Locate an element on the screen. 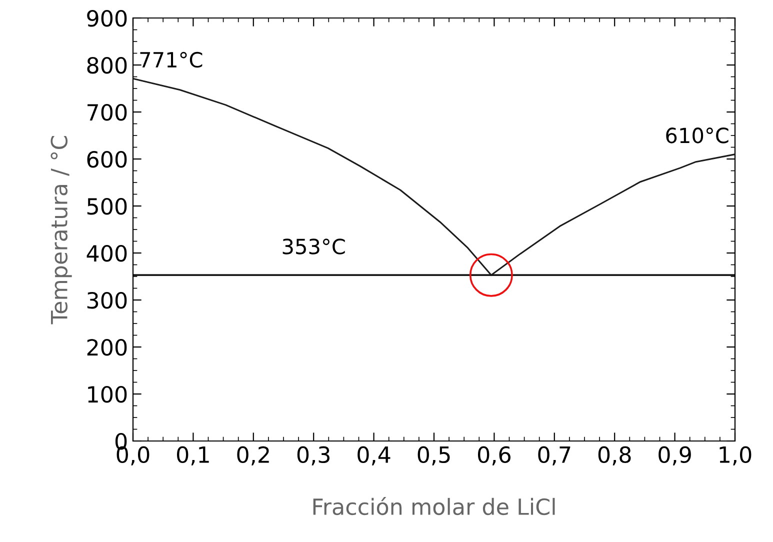 This screenshot has width=773, height=542. annotation: 610°C is located at coordinates (697, 136).